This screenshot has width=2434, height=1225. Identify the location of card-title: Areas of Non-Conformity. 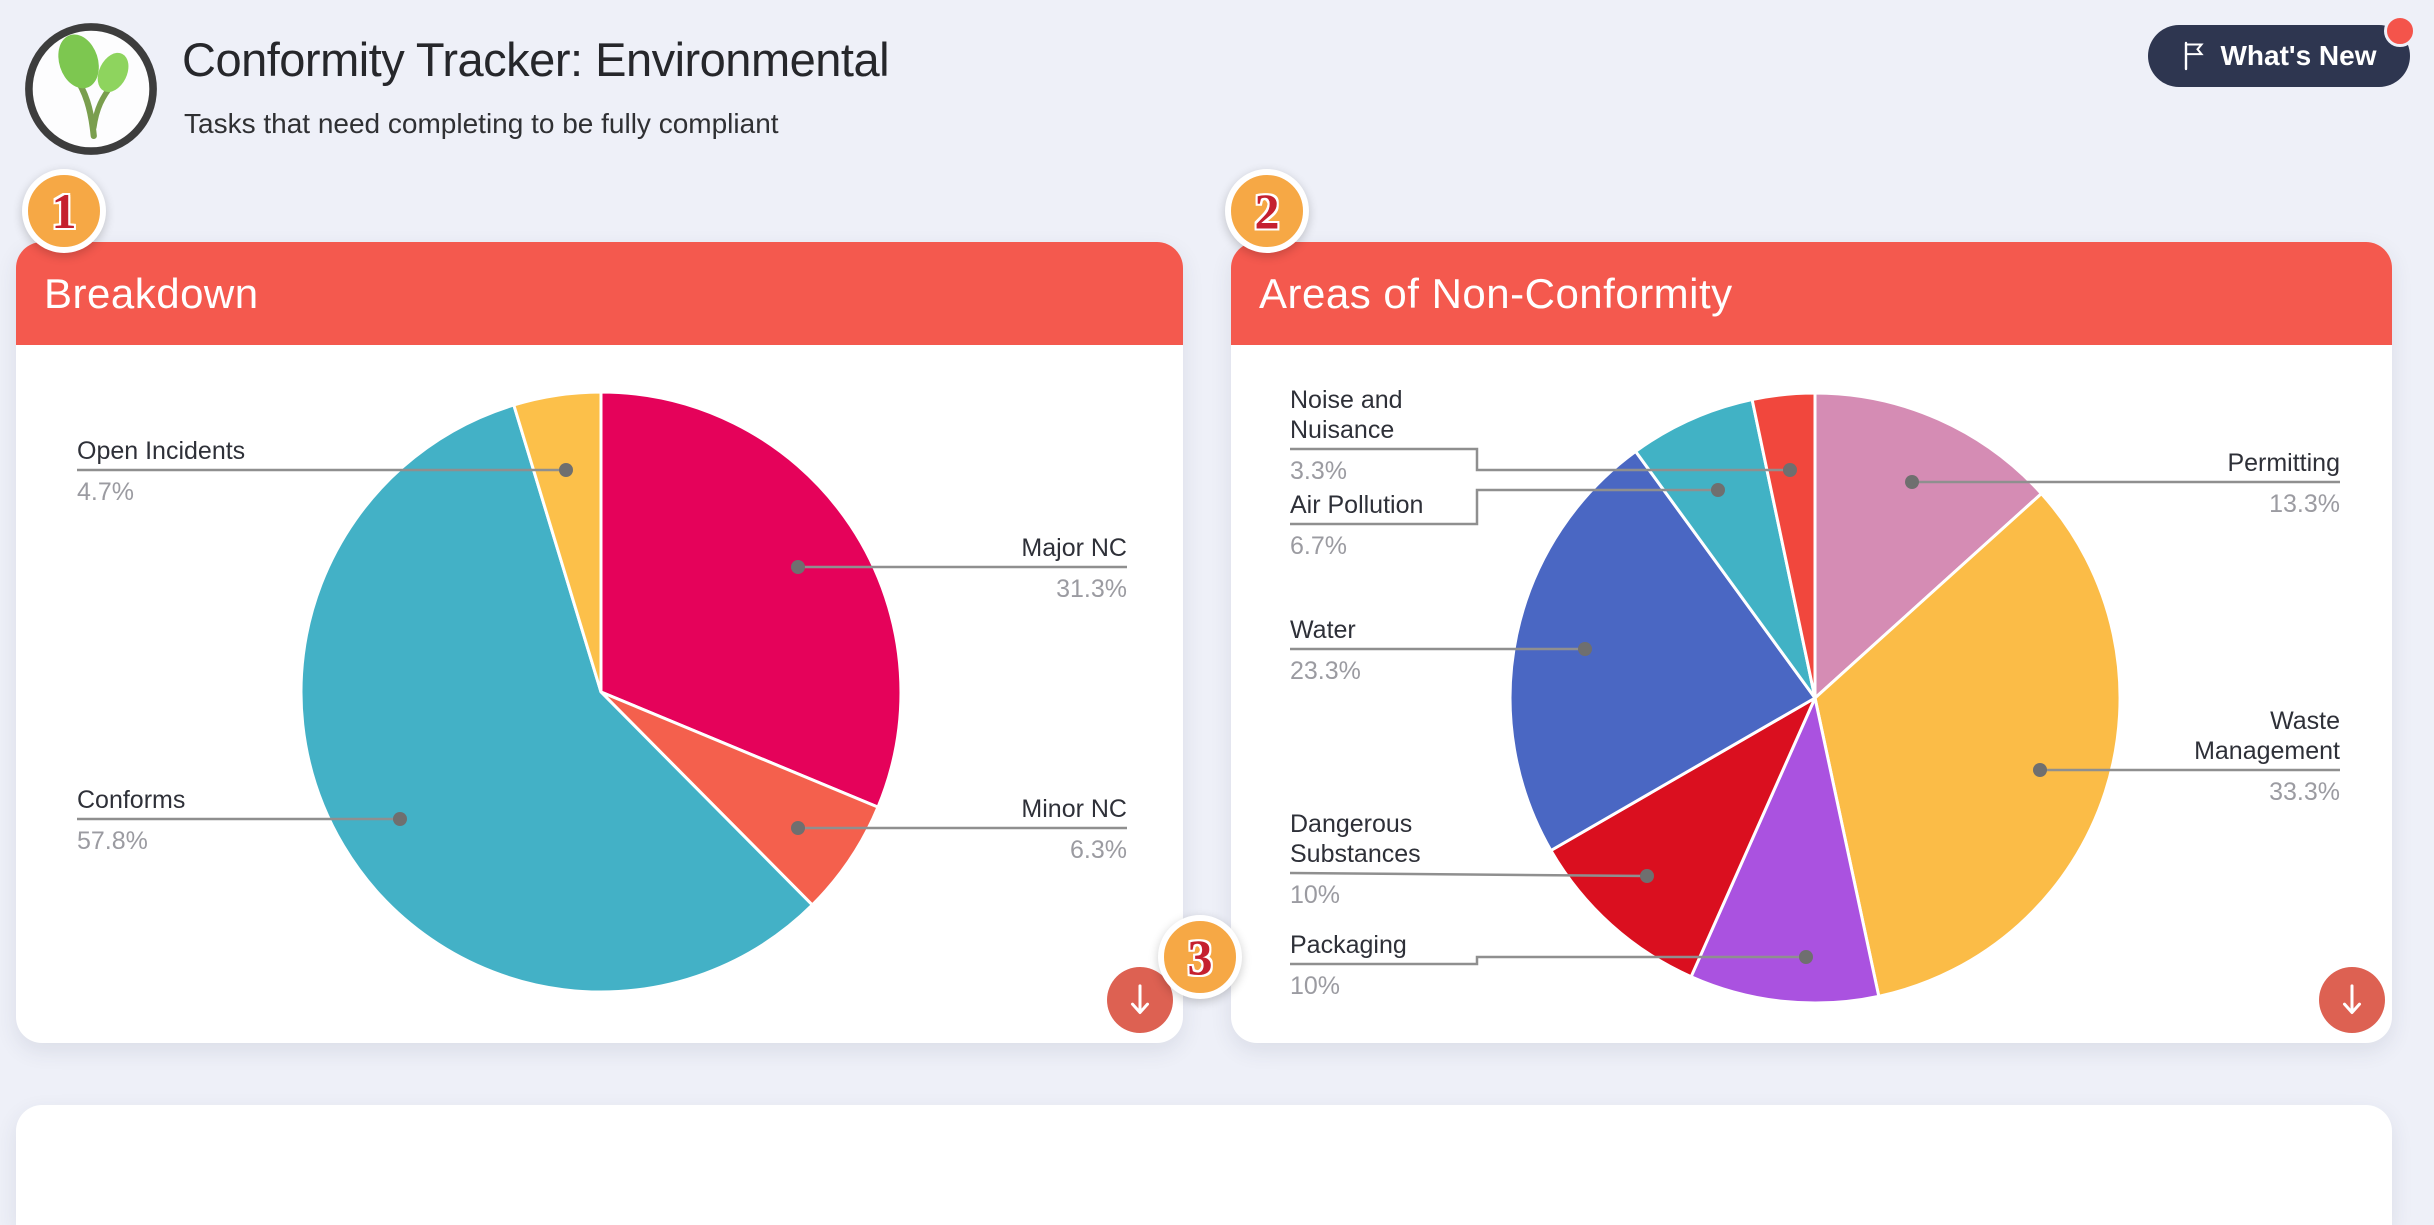
(1496, 293).